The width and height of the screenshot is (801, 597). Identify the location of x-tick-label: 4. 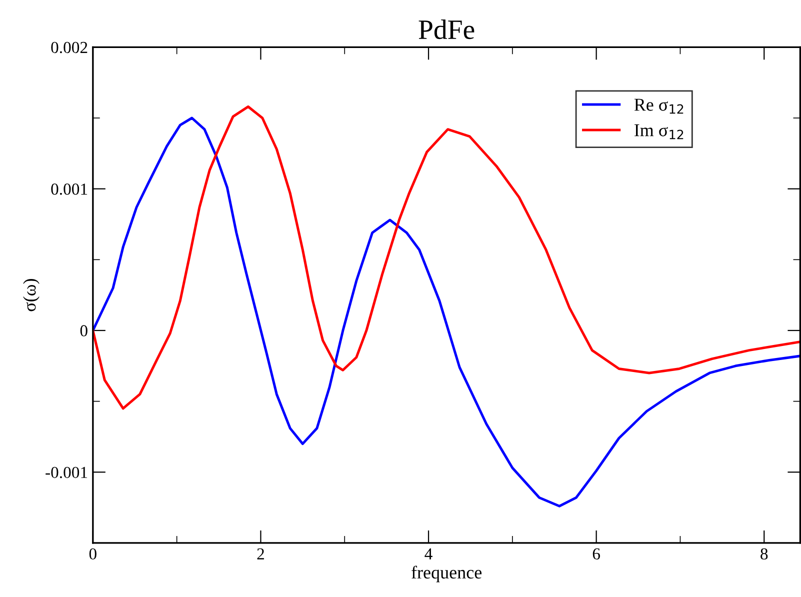
(428, 554).